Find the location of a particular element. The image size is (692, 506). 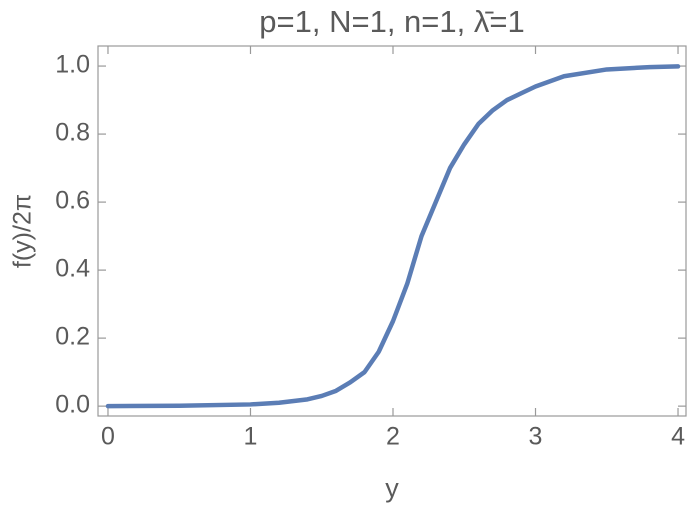

x-tick-label: 4 is located at coordinates (678, 437).